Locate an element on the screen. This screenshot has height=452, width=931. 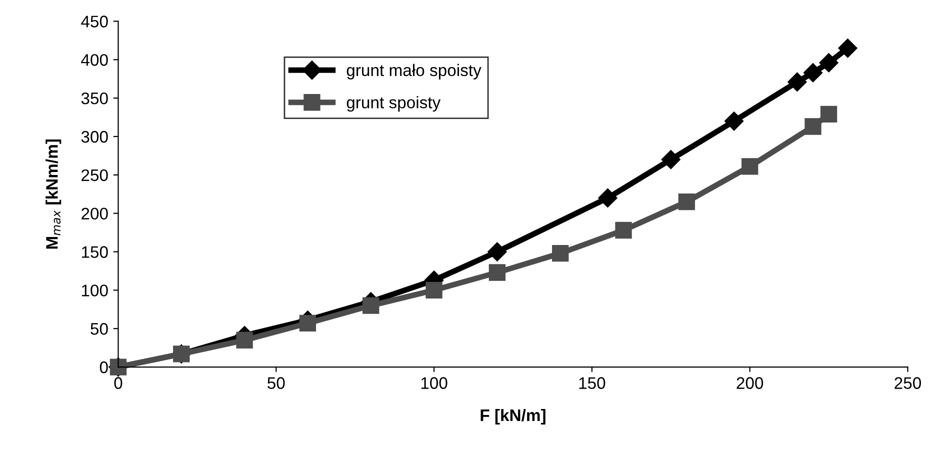
x-tick-label: 200 is located at coordinates (750, 383).